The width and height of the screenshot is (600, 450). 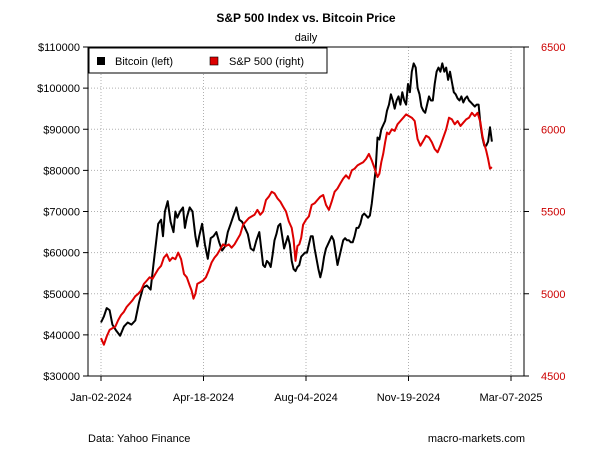 I want to click on right-axis-tick-label: 5500, so click(x=553, y=213).